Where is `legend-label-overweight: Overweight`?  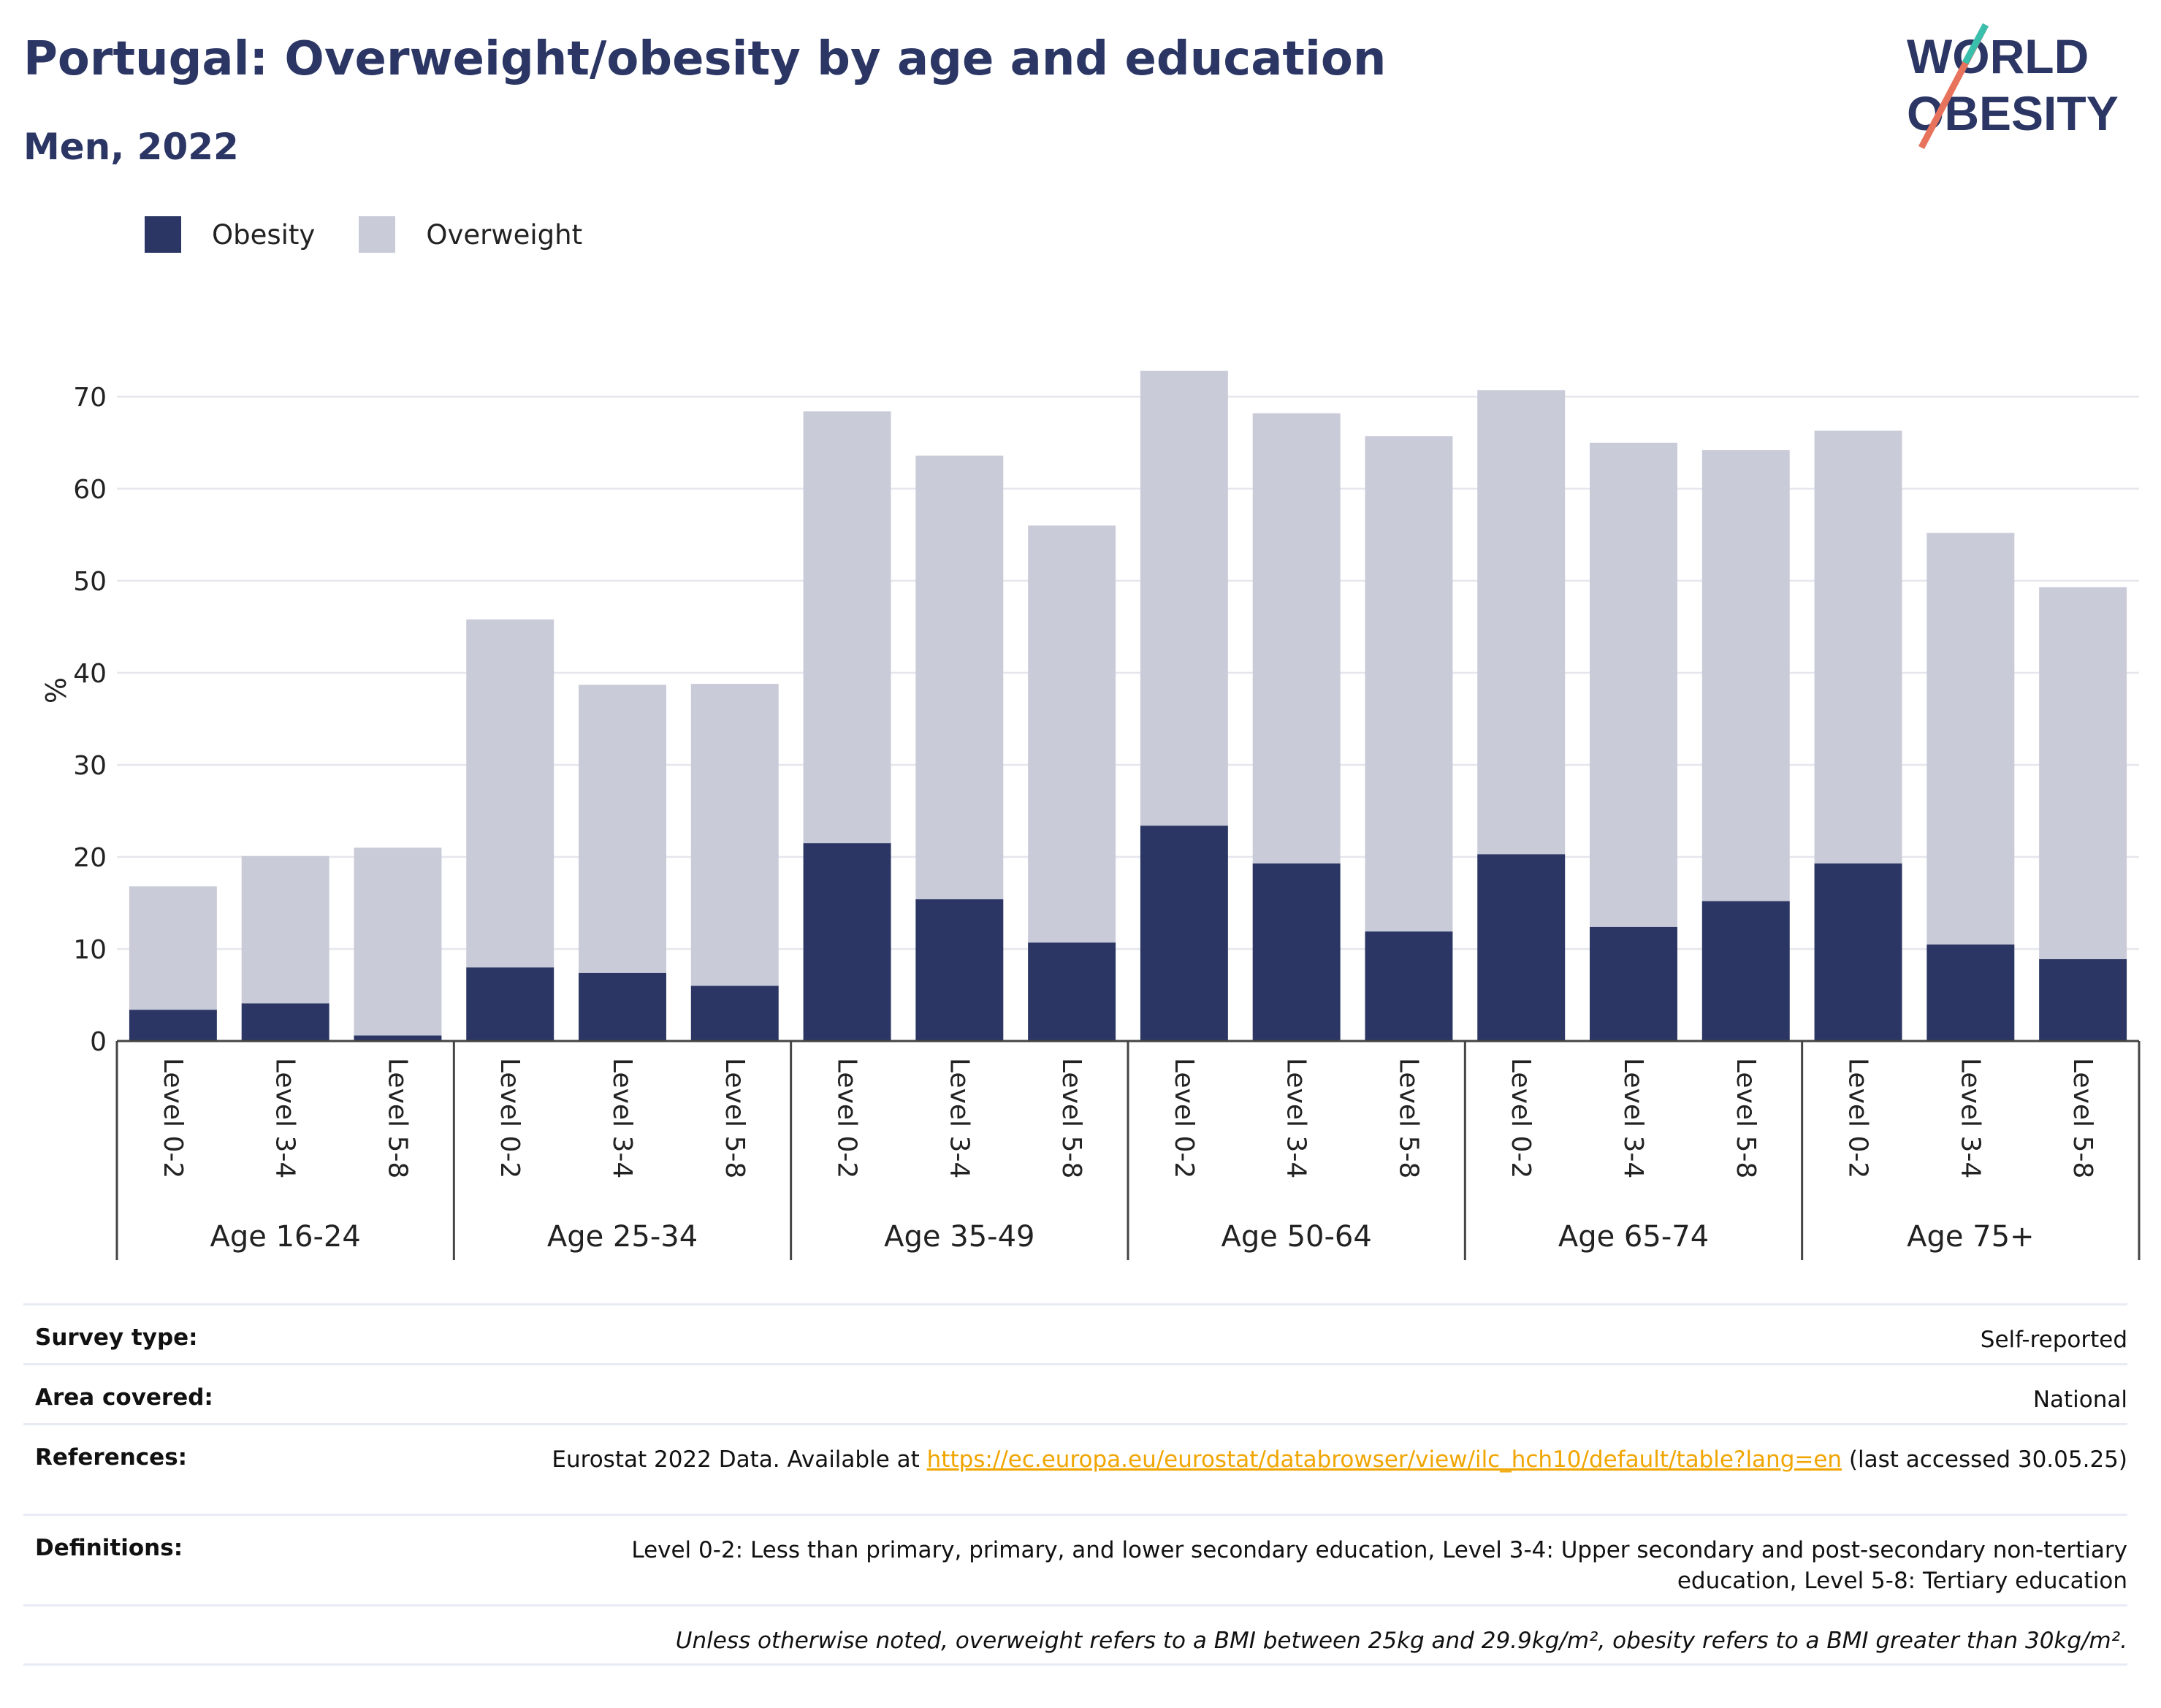
legend-label-overweight: Overweight is located at coordinates (504, 234).